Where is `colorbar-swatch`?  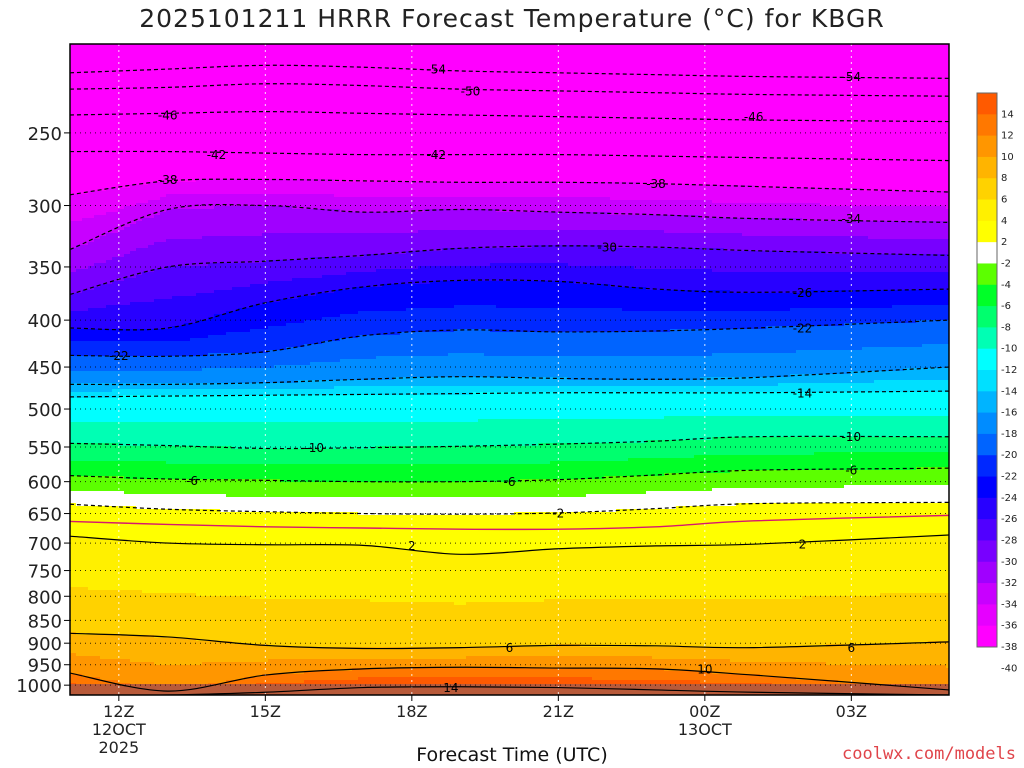
colorbar-swatch is located at coordinates (987, 338).